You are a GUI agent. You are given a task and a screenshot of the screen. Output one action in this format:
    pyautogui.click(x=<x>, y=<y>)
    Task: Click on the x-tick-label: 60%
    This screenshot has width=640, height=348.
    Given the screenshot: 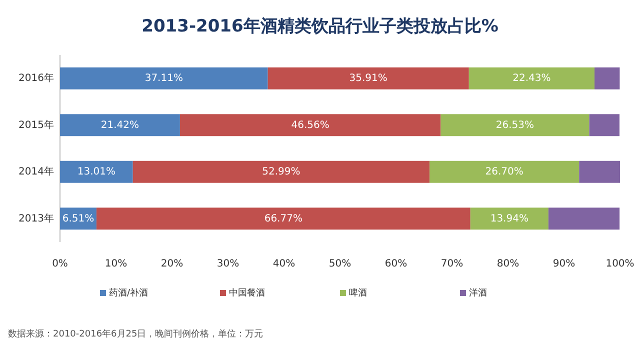 What is the action you would take?
    pyautogui.click(x=396, y=264)
    